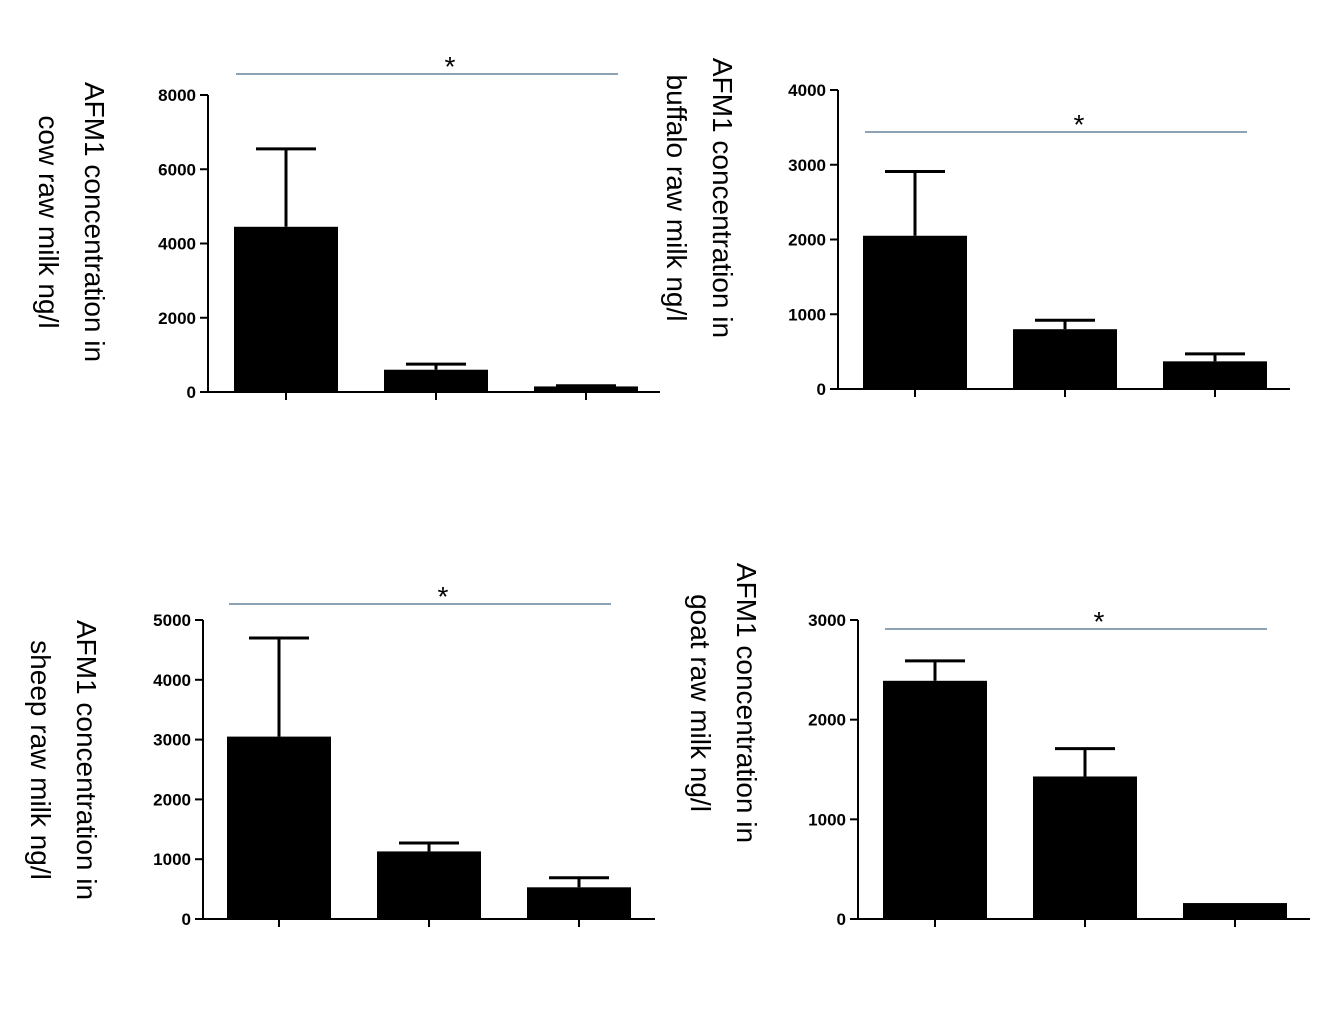 Image resolution: width=1324 pixels, height=1013 pixels. Describe the element at coordinates (177, 95) in the screenshot. I see `y-tick-label: 8000` at that location.